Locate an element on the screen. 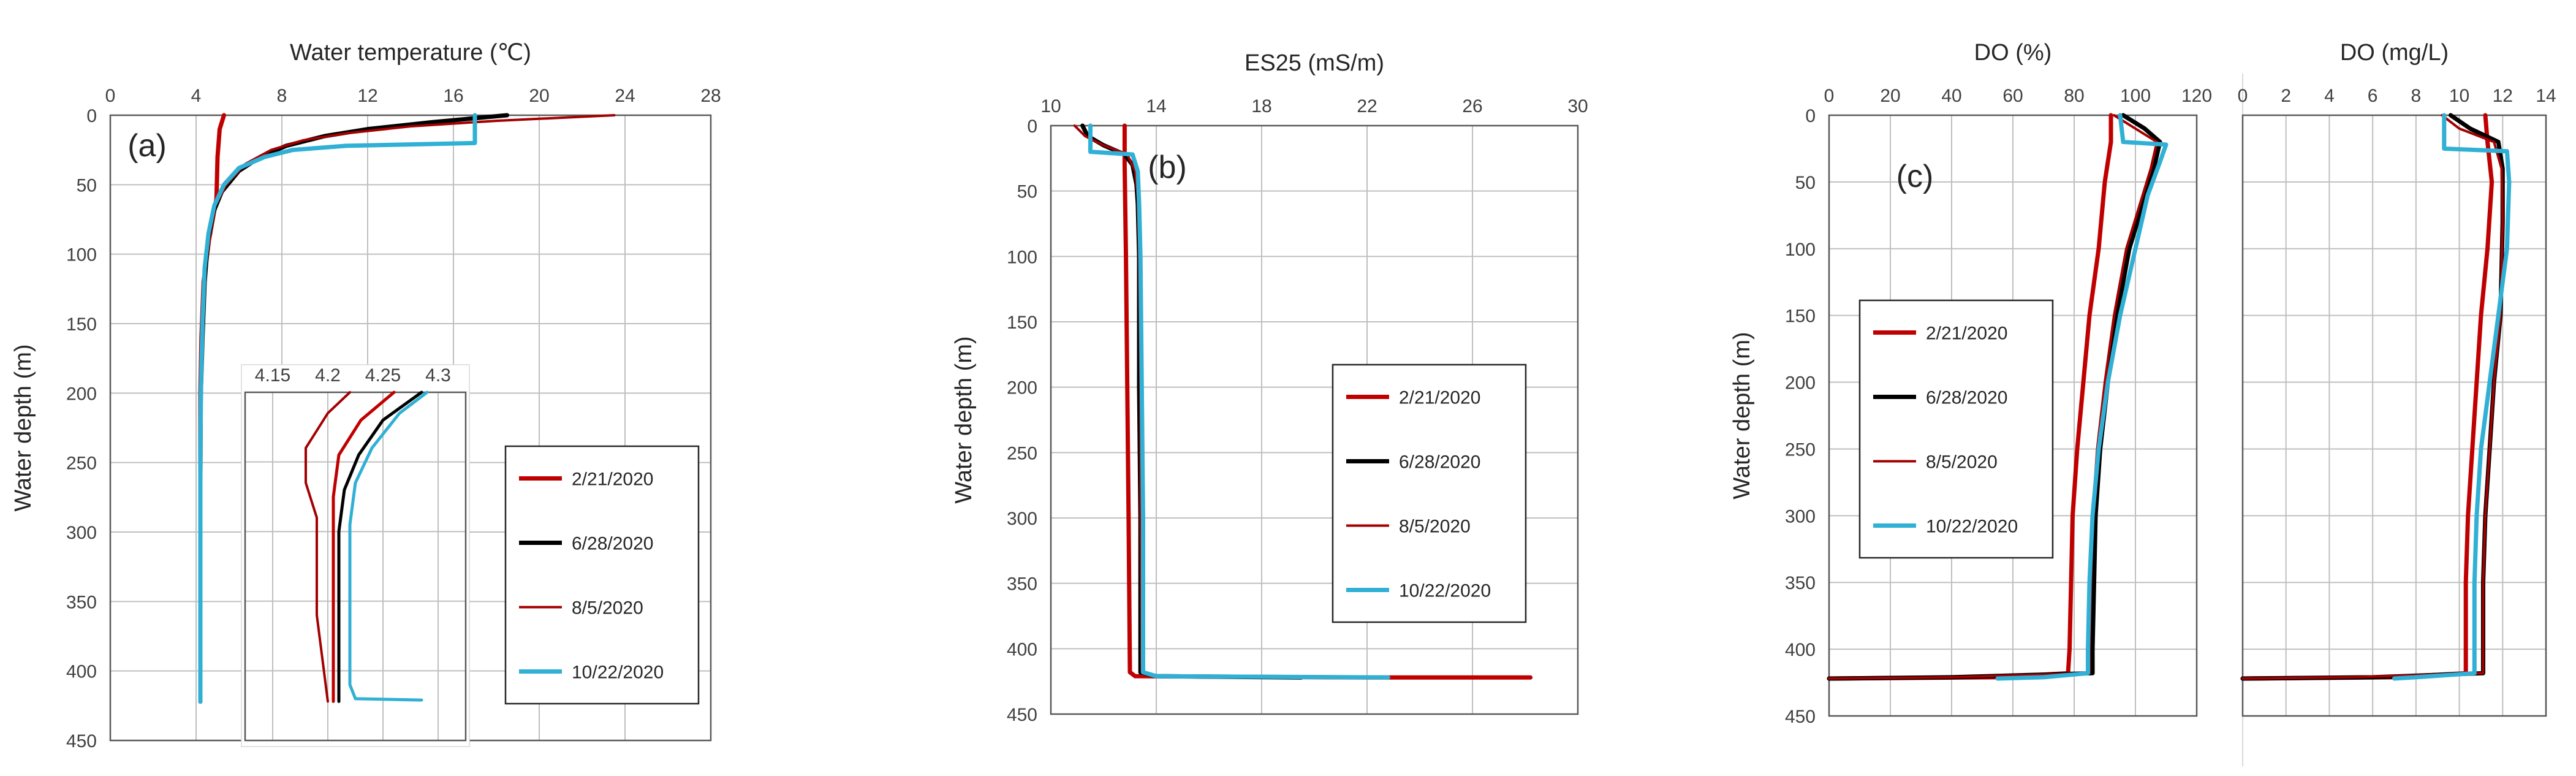 This screenshot has height=776, width=2576. series-line-c2-8-5-2020 is located at coordinates (2372, 397).